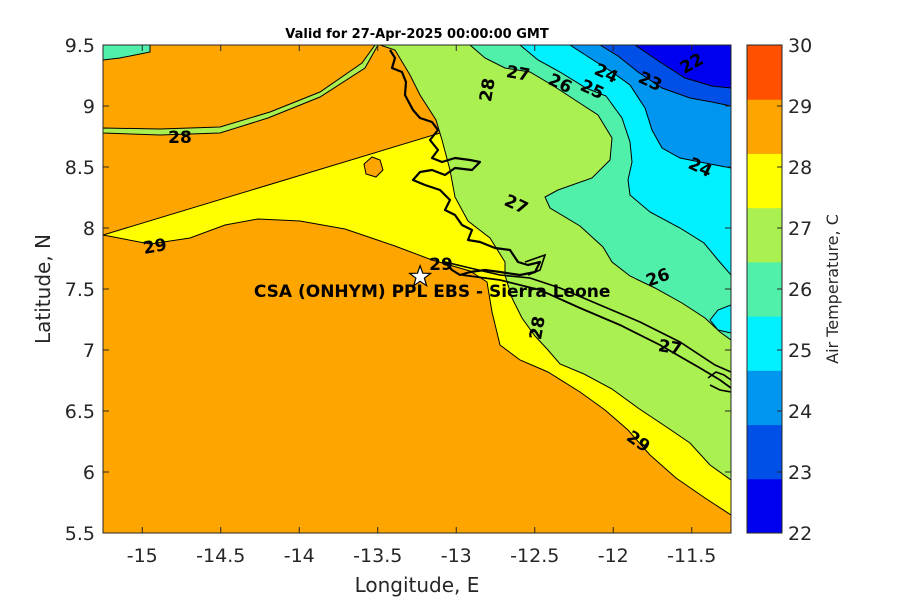 The height and width of the screenshot is (600, 900). I want to click on x-tick-label: -15, so click(142, 556).